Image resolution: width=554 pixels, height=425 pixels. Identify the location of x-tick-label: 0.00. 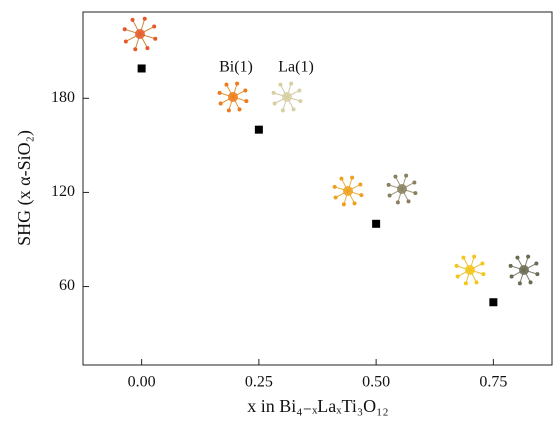
(142, 382).